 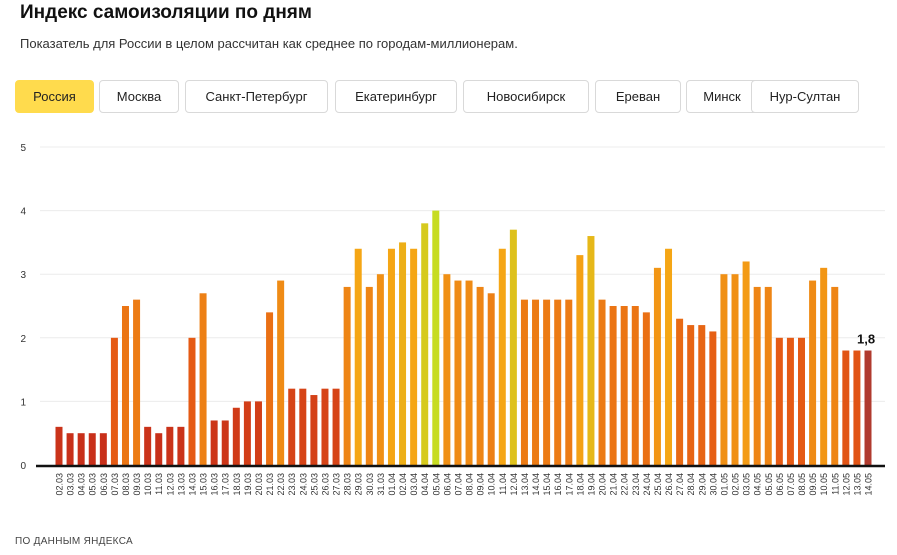 What do you see at coordinates (813, 484) in the screenshot?
I see `x-tick-label: 09.05` at bounding box center [813, 484].